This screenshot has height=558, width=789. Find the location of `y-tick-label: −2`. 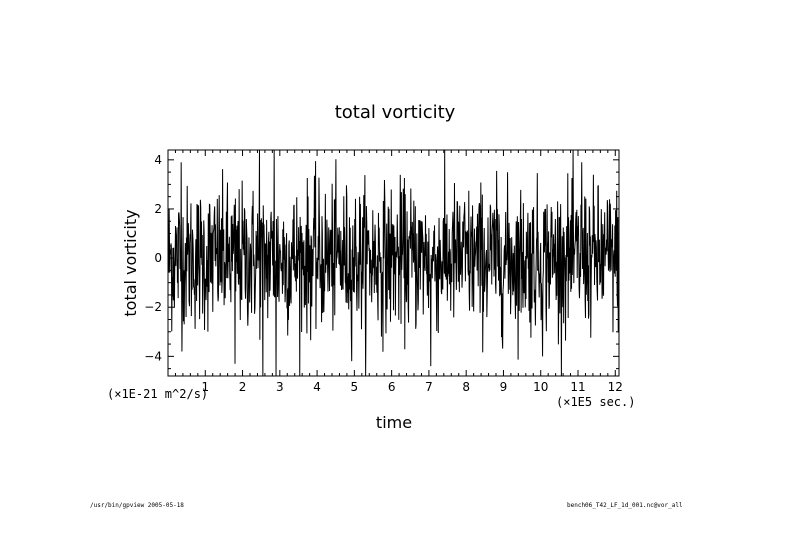

y-tick-label: −2 is located at coordinates (153, 307).